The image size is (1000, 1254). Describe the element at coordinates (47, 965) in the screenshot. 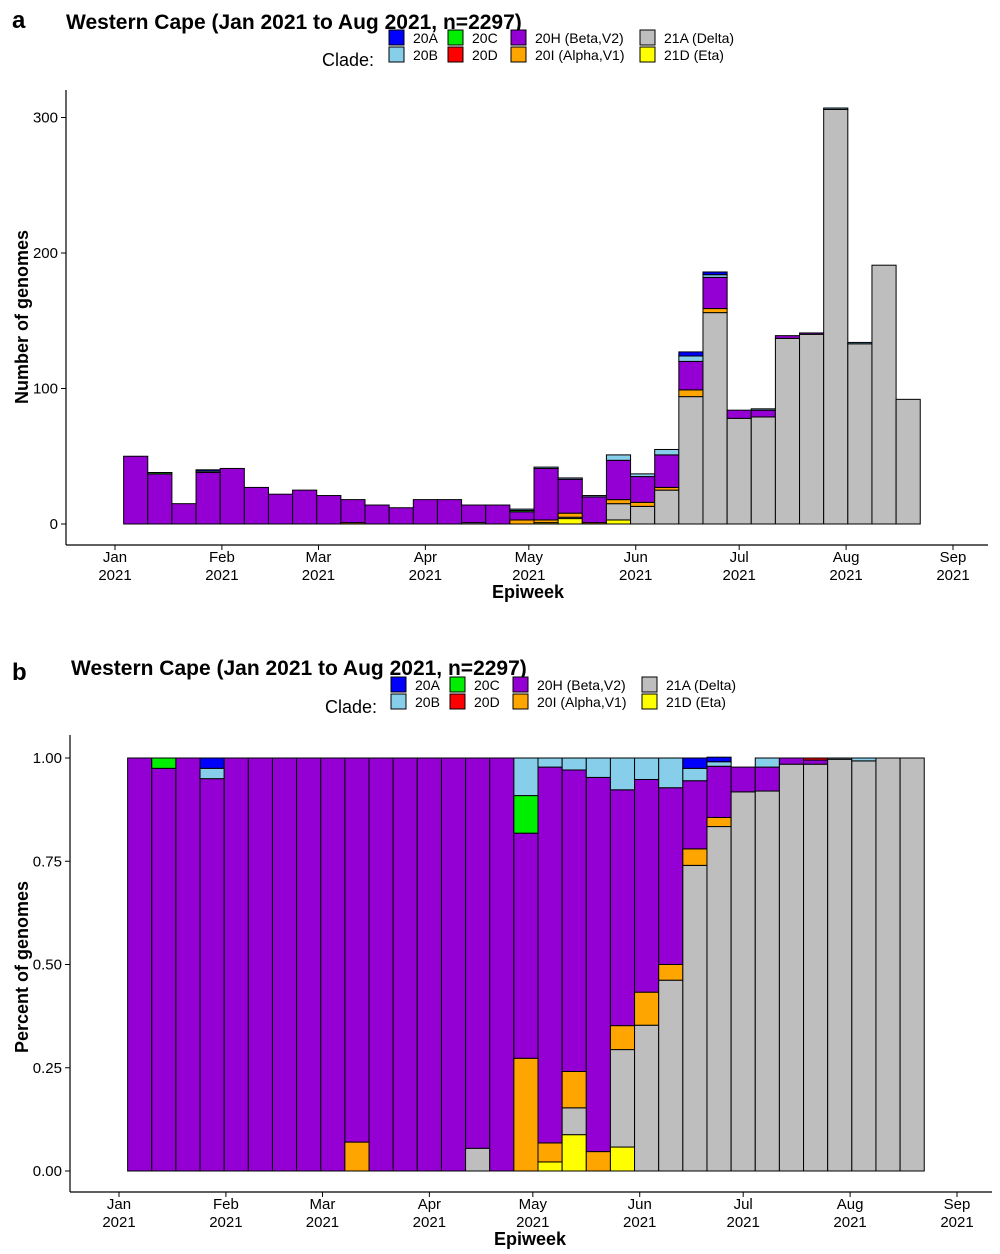

I see `y-tick-label: 0.50` at that location.